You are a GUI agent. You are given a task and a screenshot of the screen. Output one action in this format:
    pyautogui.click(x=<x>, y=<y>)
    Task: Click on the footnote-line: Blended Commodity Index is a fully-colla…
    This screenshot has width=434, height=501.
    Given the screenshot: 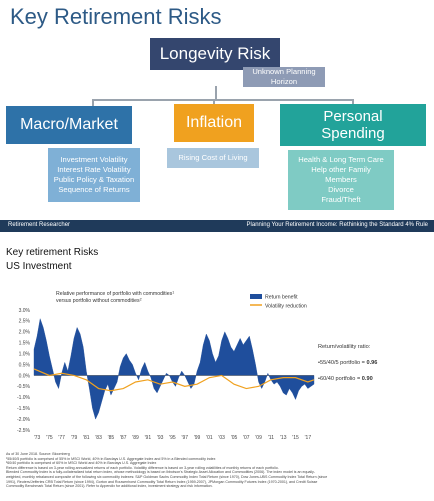 What is the action you would take?
    pyautogui.click(x=161, y=472)
    